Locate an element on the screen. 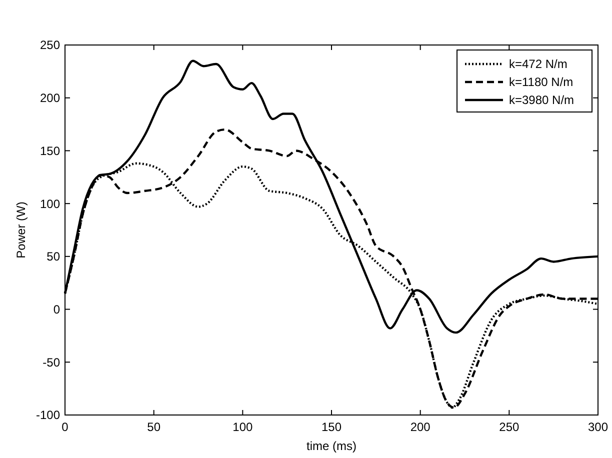 This screenshot has height=458, width=612. y-tick-label: 250 is located at coordinates (50, 45).